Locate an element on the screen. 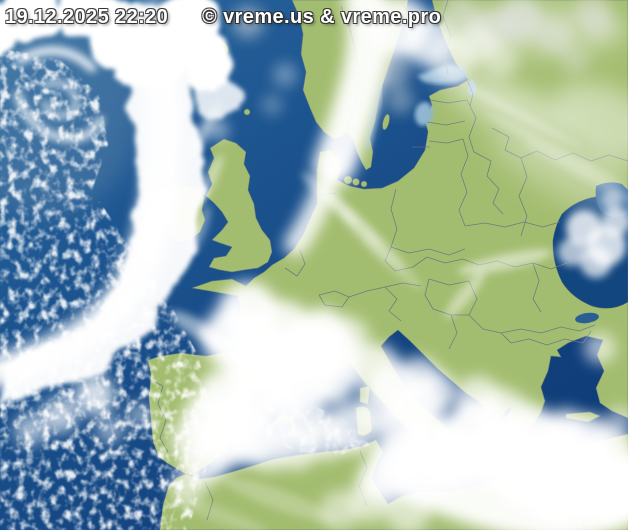 Image resolution: width=628 pixels, height=530 pixels. gulf-of-riga is located at coordinates (424, 114).